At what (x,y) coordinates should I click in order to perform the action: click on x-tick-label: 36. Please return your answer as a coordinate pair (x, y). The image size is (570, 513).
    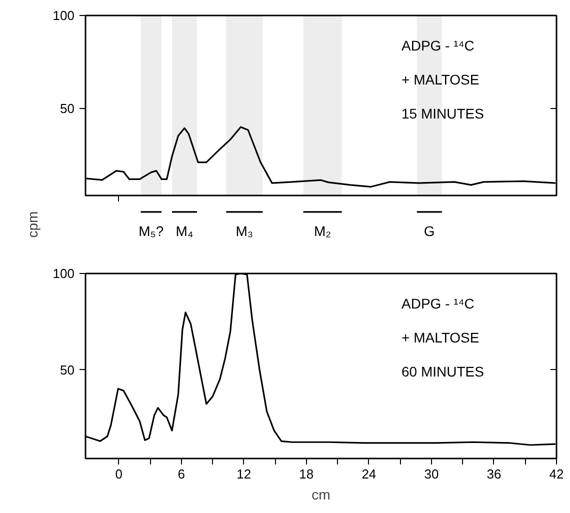
    Looking at the image, I should click on (494, 474).